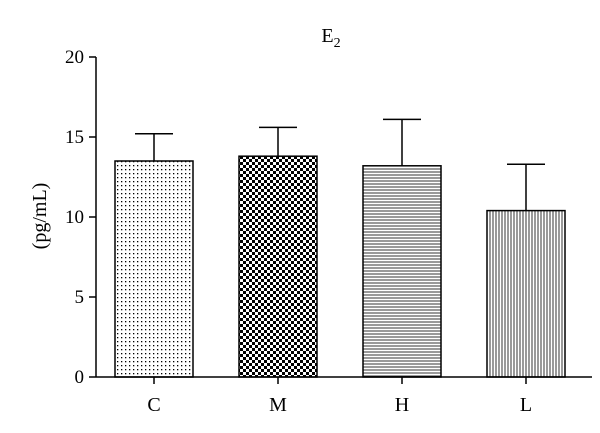  Describe the element at coordinates (74, 217) in the screenshot. I see `y-tick-label: 10` at that location.